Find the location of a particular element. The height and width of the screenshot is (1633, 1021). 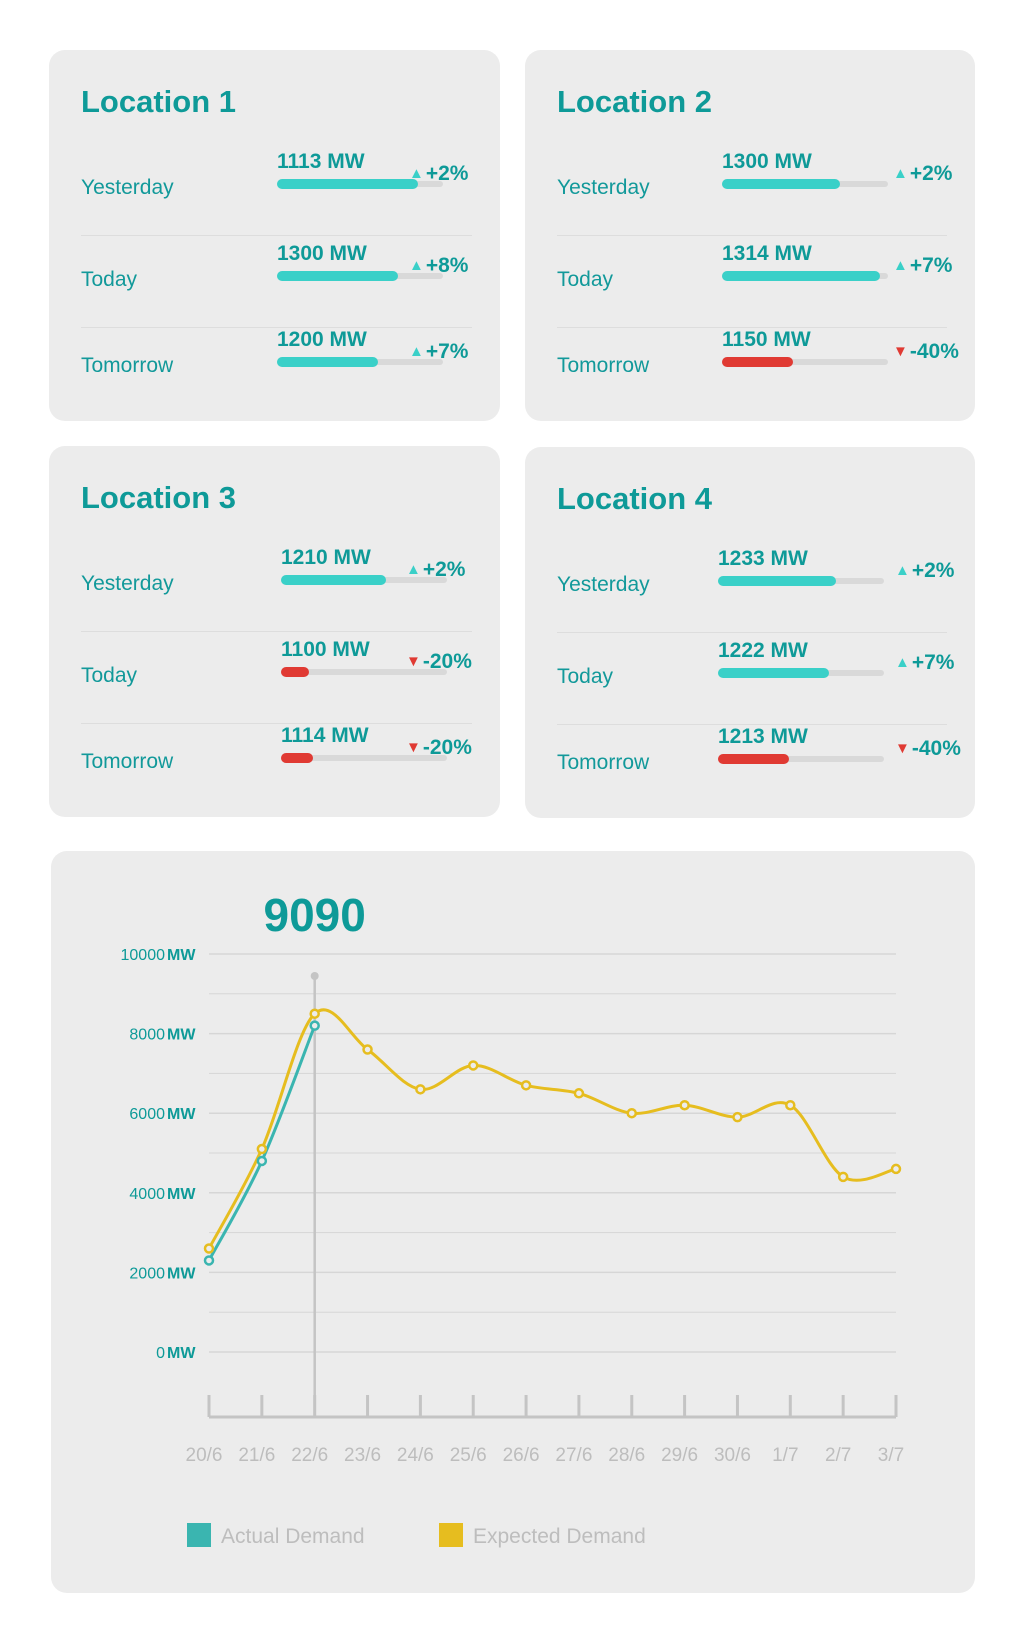

highlight-marker-dot is located at coordinates (314, 976).